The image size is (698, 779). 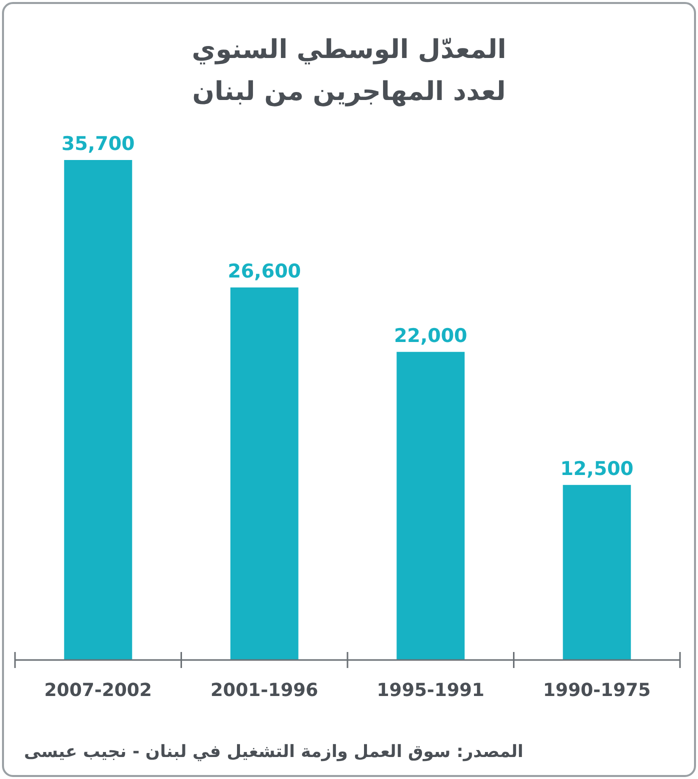 What do you see at coordinates (597, 469) in the screenshot?
I see `data-label: 12,500` at bounding box center [597, 469].